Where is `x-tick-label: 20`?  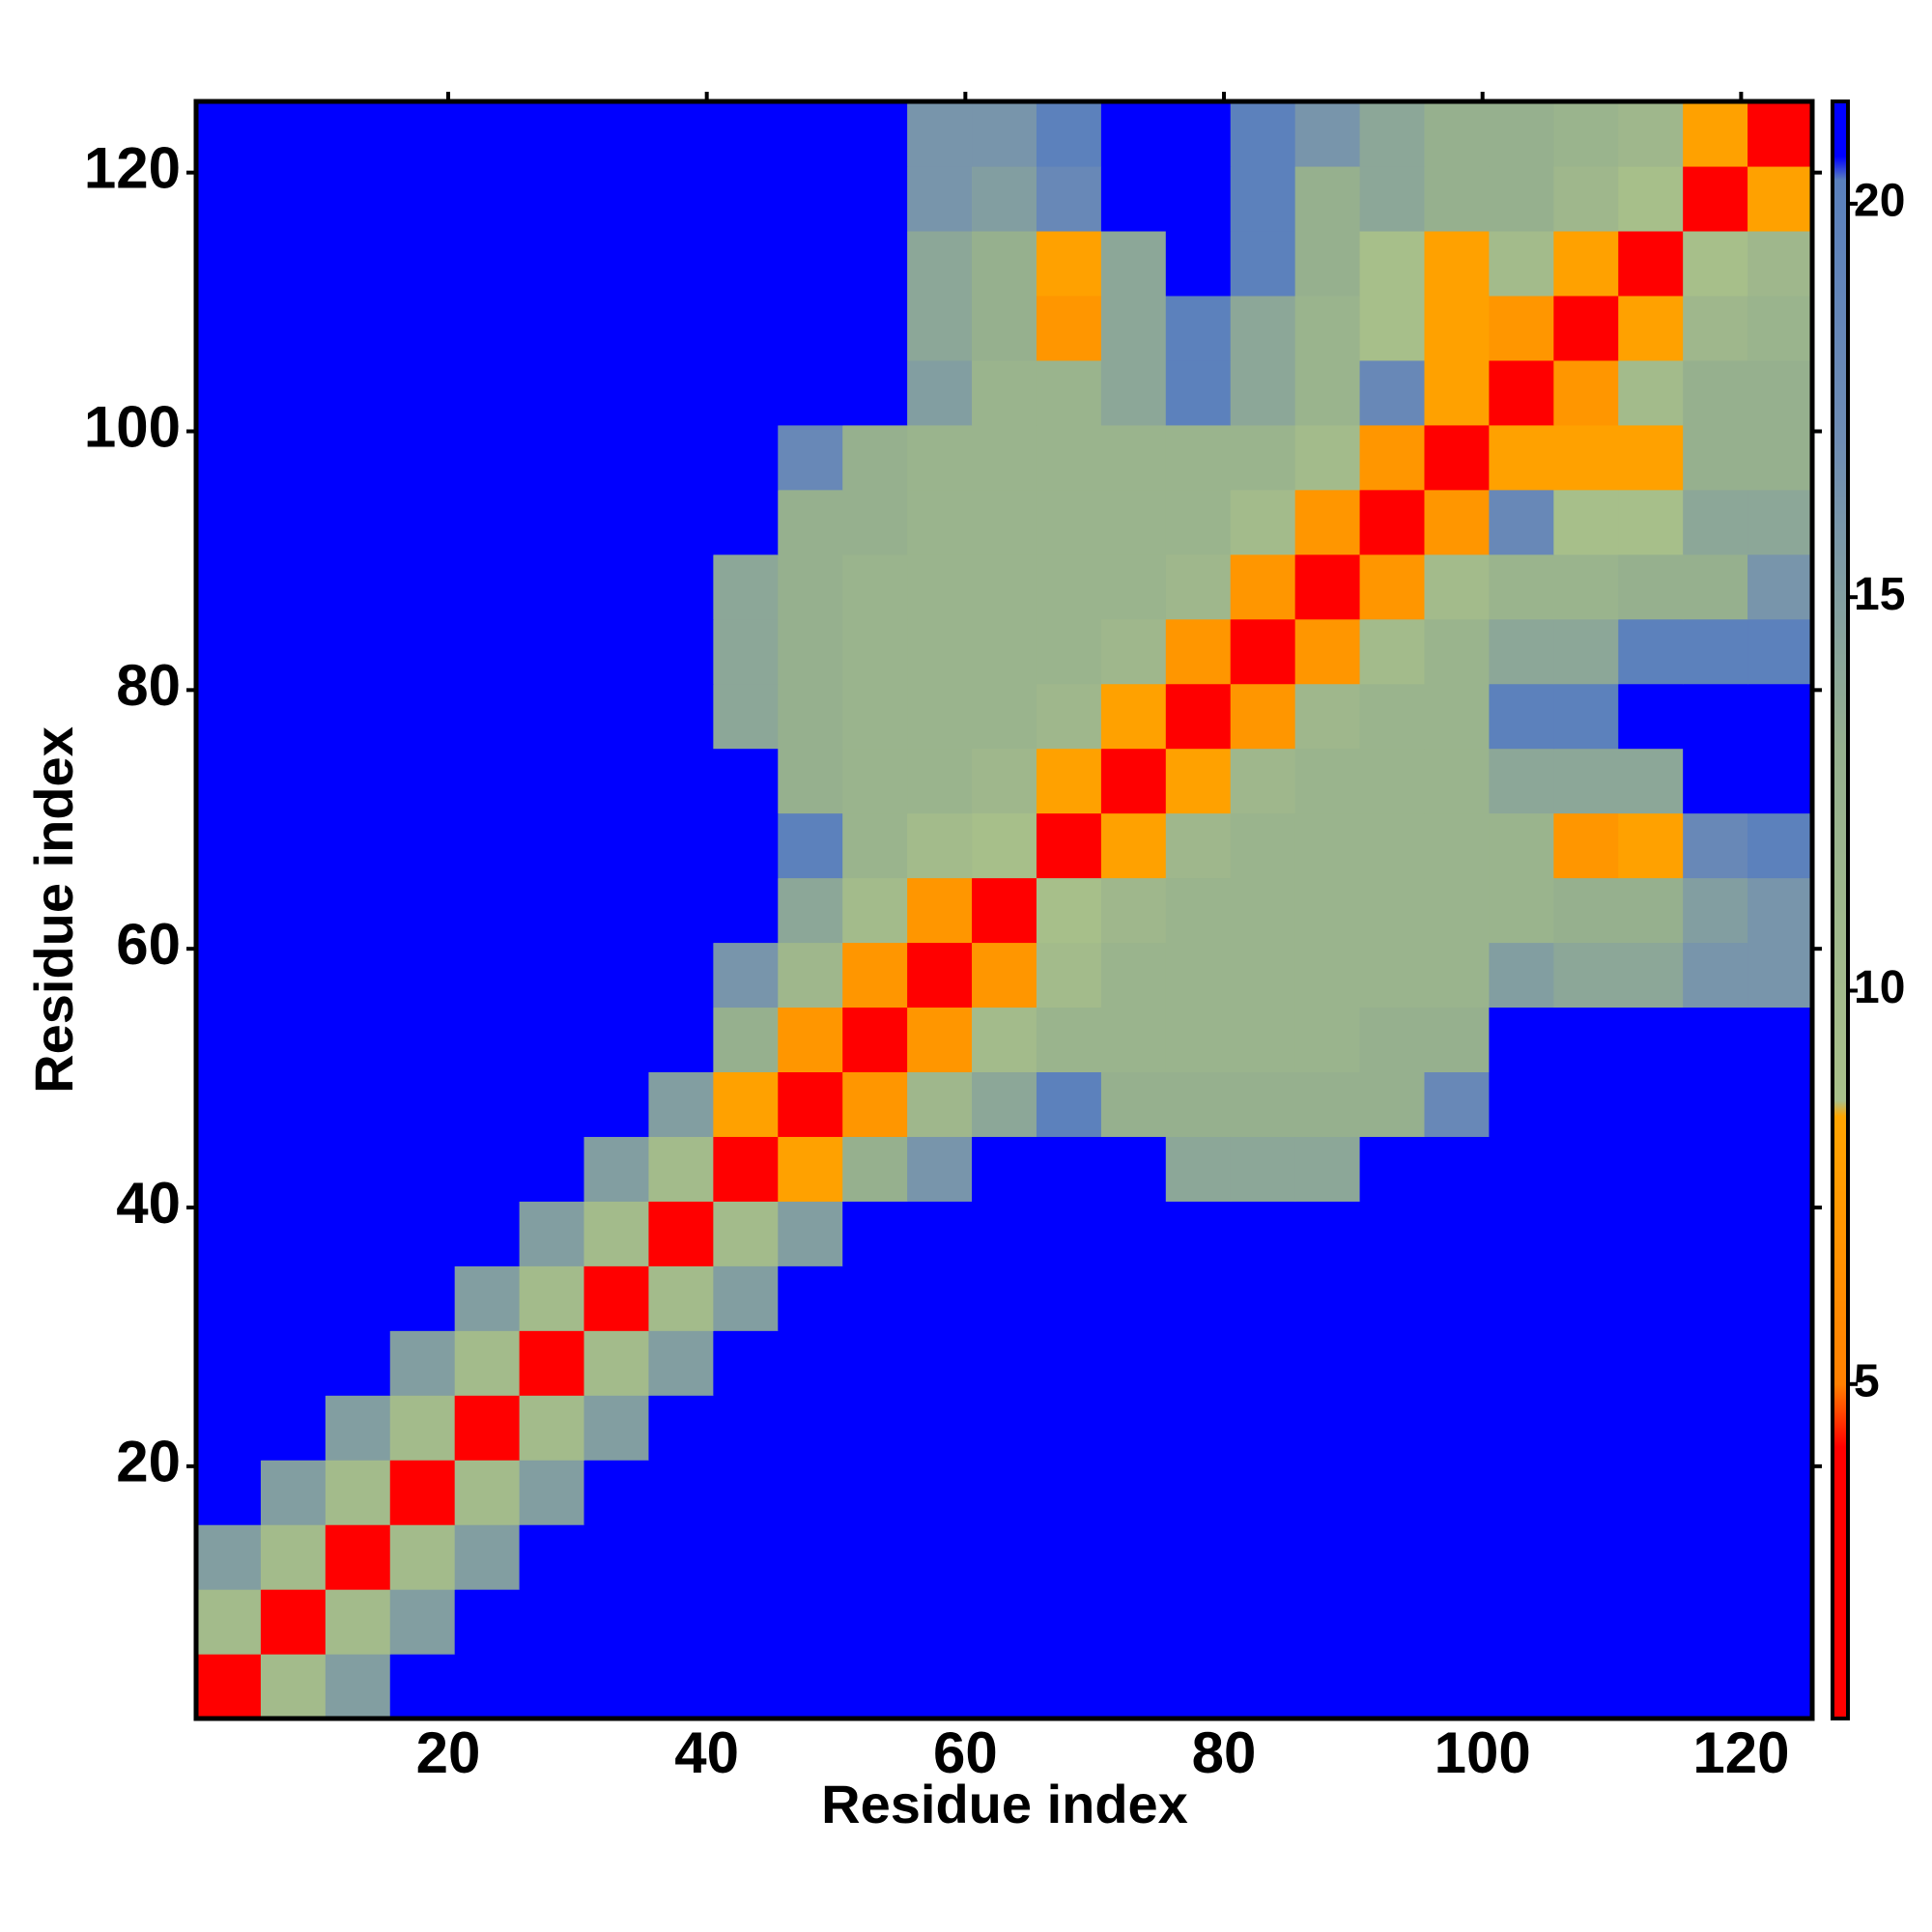
x-tick-label: 20 is located at coordinates (448, 1752).